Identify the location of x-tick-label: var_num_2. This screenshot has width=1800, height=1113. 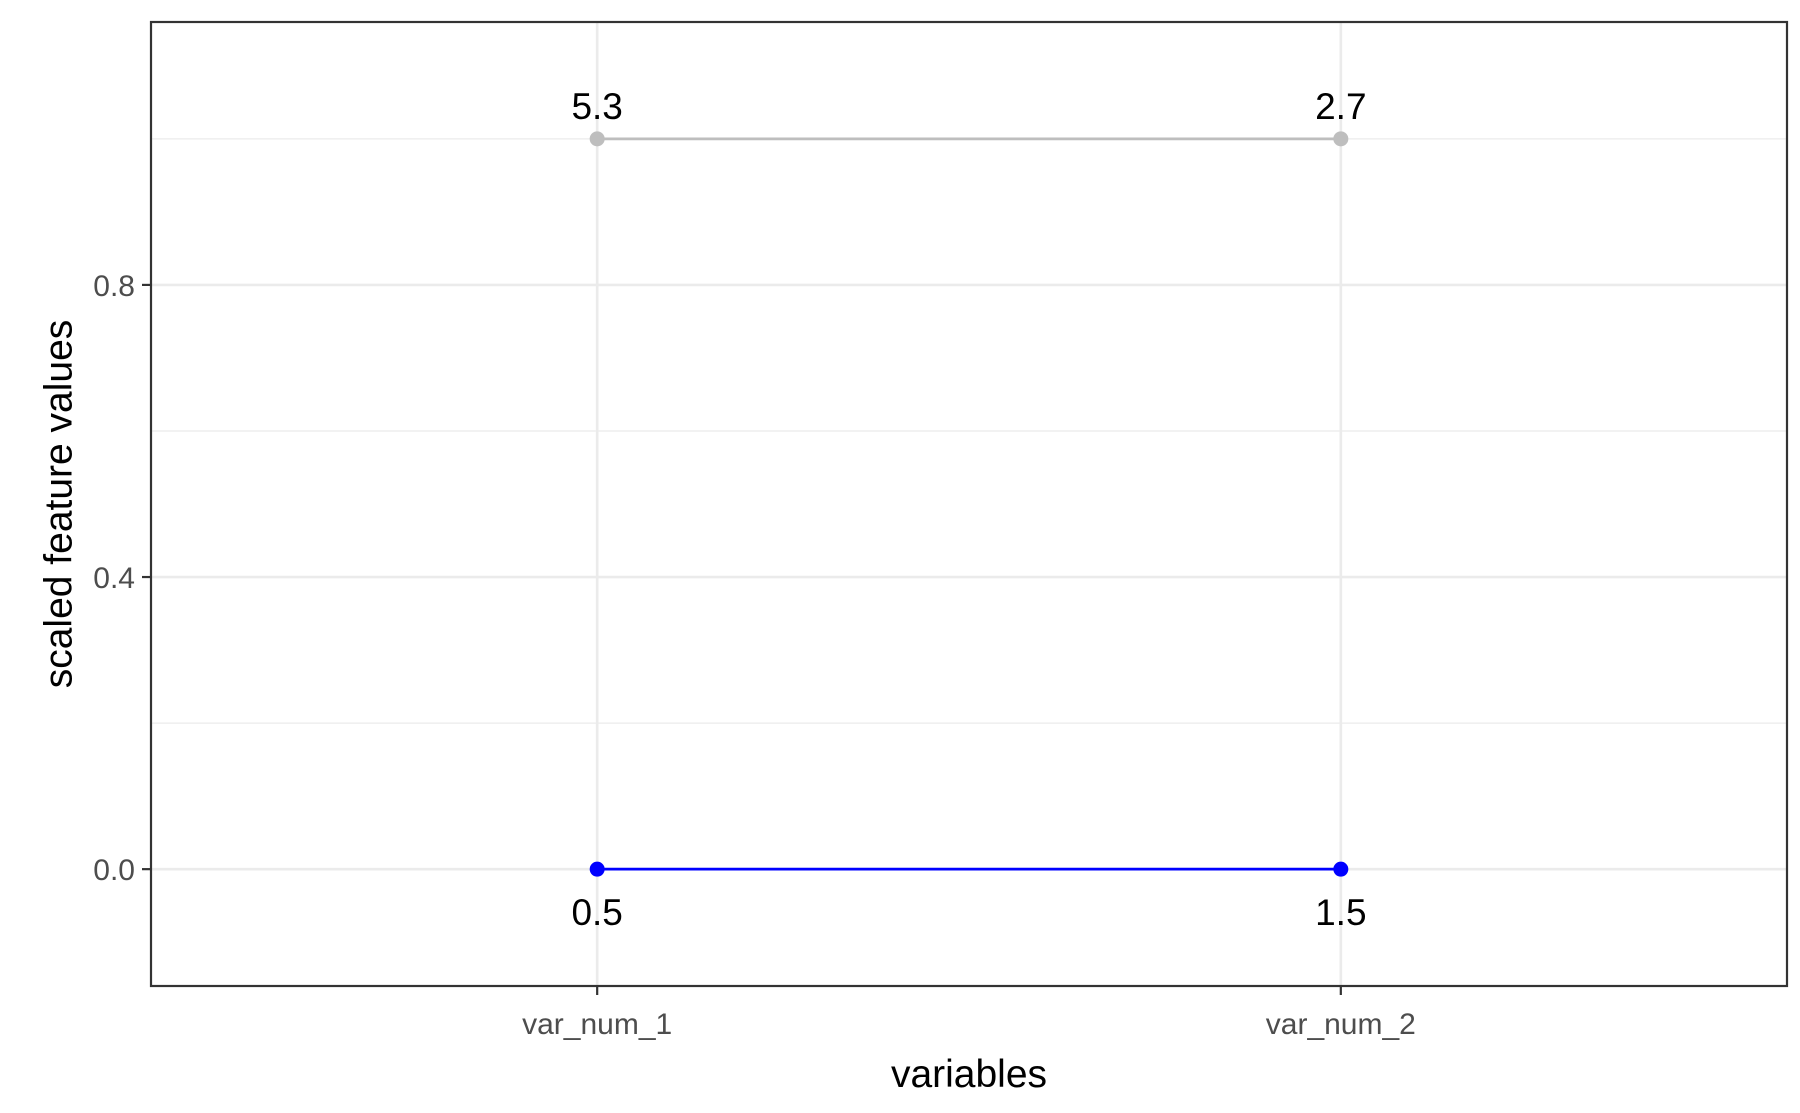
(1341, 1024).